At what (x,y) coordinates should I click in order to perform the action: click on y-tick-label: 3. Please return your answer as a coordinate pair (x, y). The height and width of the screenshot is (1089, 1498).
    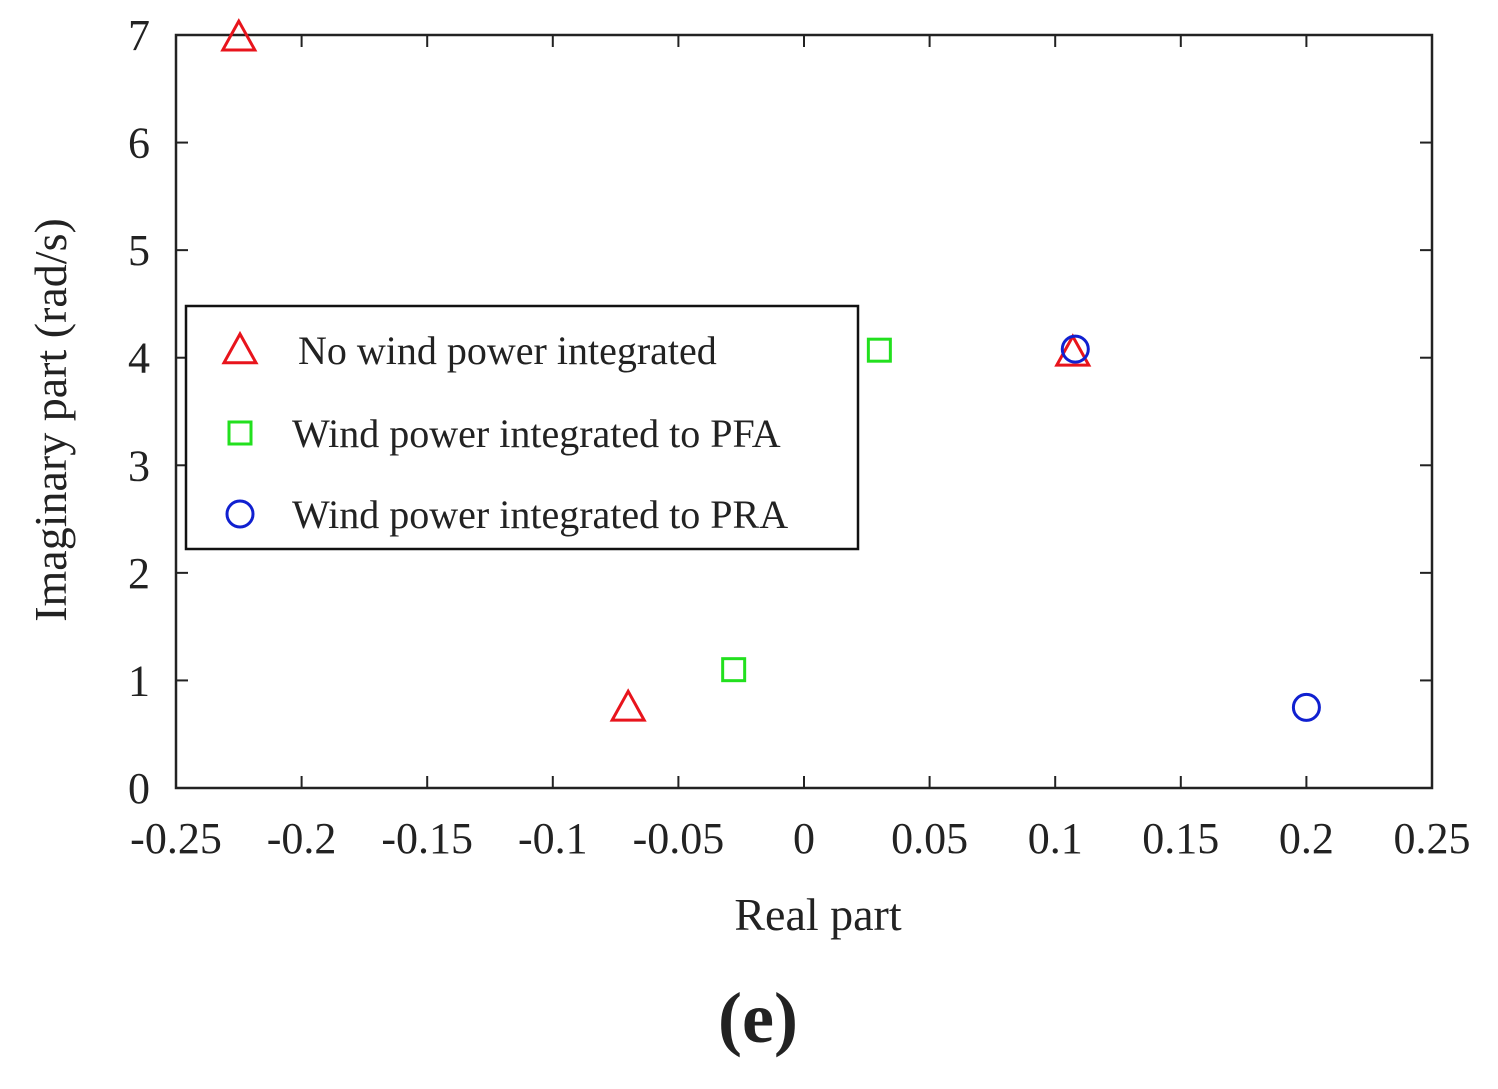
    Looking at the image, I should click on (139, 465).